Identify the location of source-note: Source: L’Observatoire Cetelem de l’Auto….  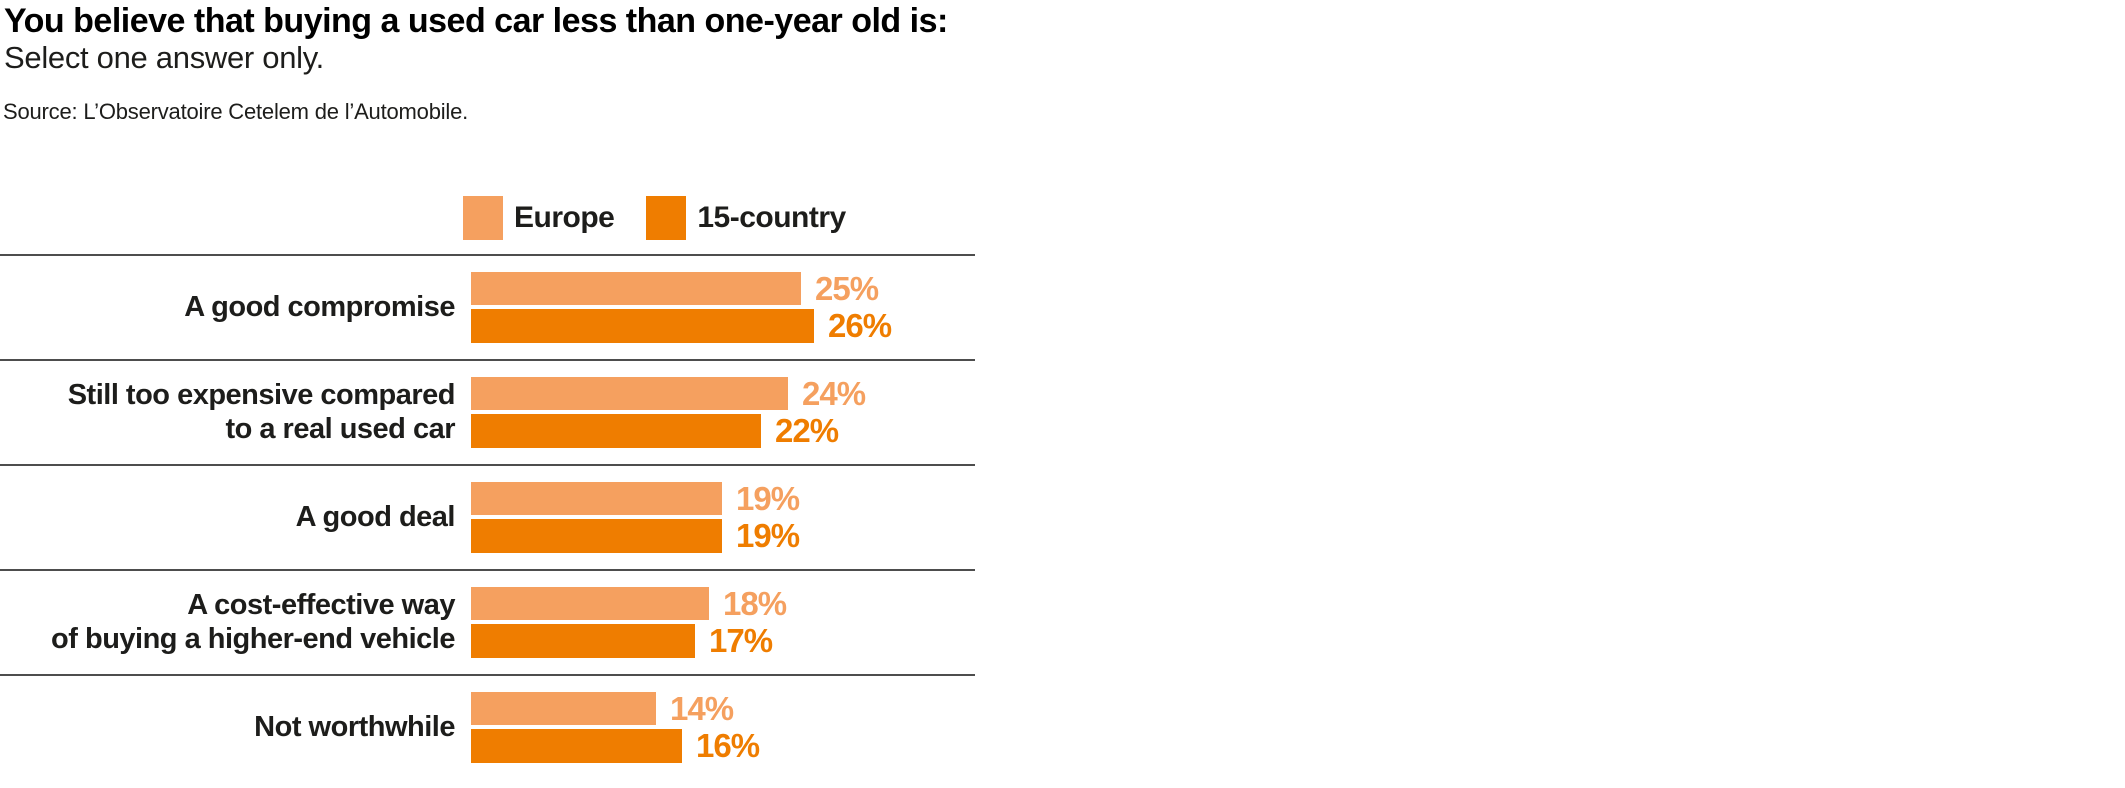
(236, 111).